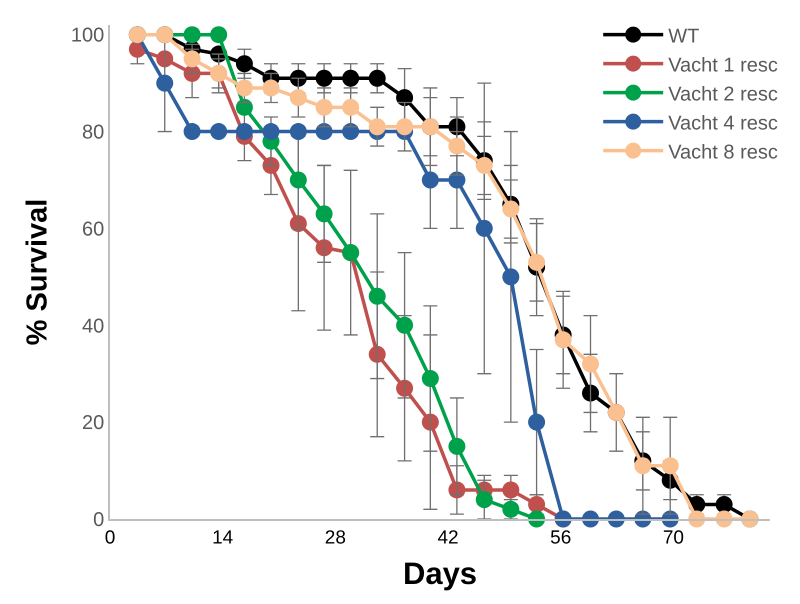  What do you see at coordinates (448, 538) in the screenshot?
I see `x-tick-label: 42` at bounding box center [448, 538].